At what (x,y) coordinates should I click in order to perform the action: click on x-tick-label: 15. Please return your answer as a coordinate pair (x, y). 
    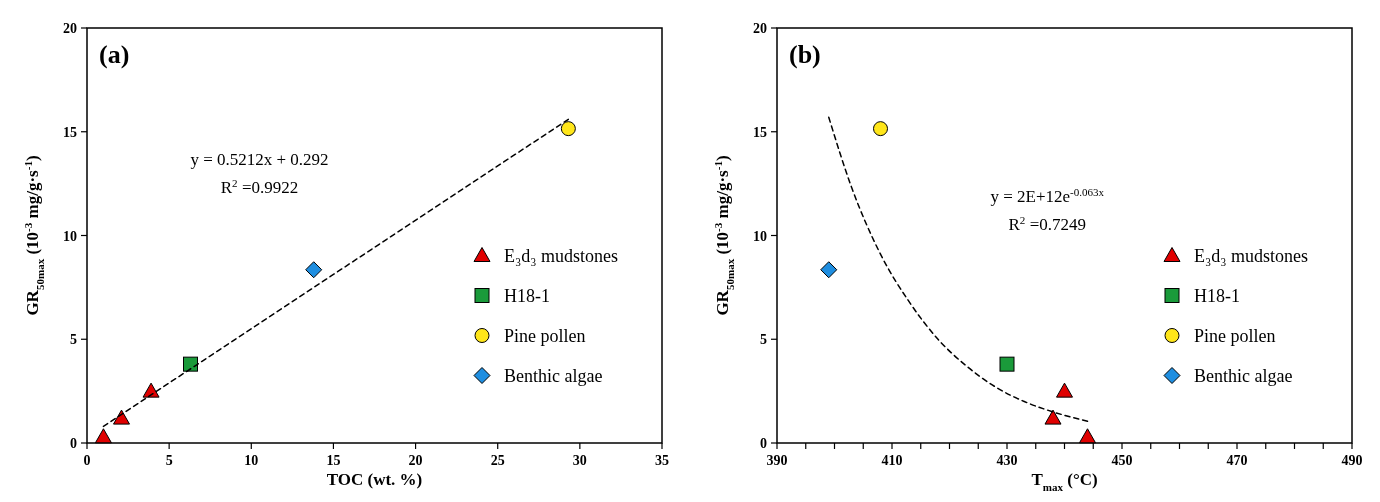
    Looking at the image, I should click on (333, 460).